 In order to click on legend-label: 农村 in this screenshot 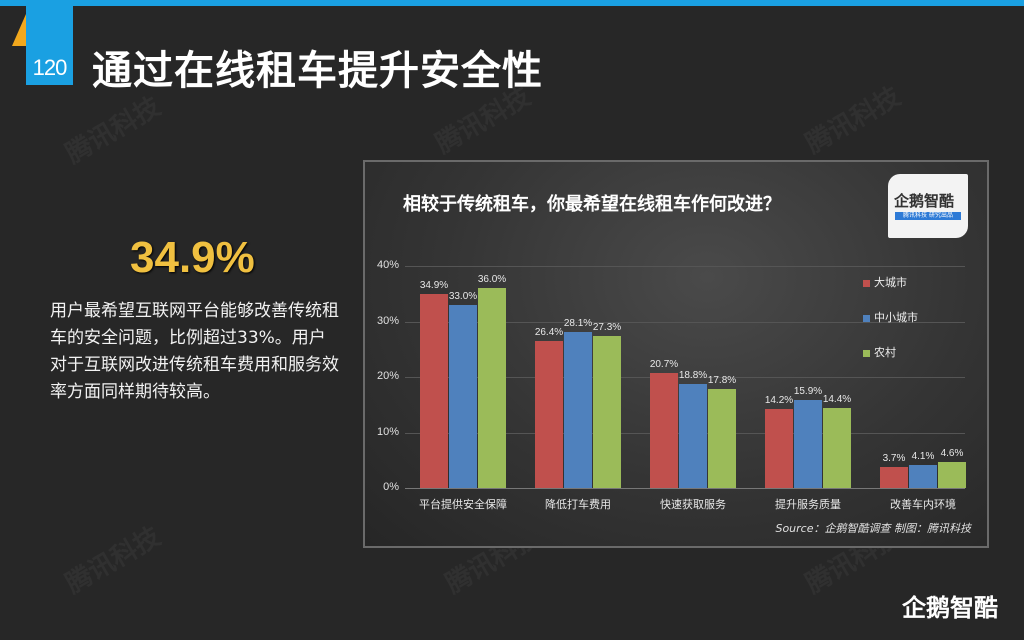, I will do `click(885, 352)`.